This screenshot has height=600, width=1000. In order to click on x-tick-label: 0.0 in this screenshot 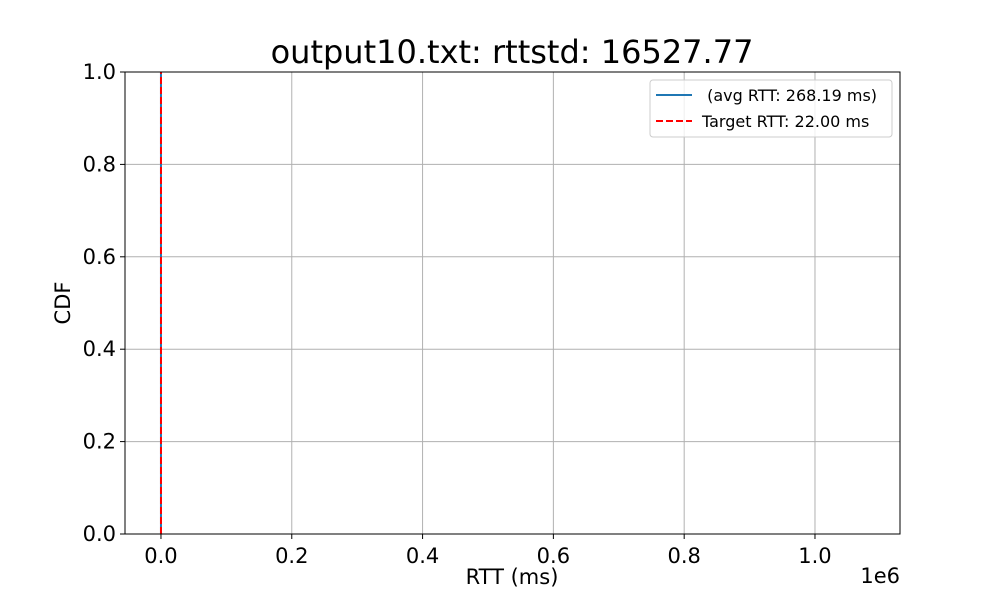, I will do `click(160, 556)`.